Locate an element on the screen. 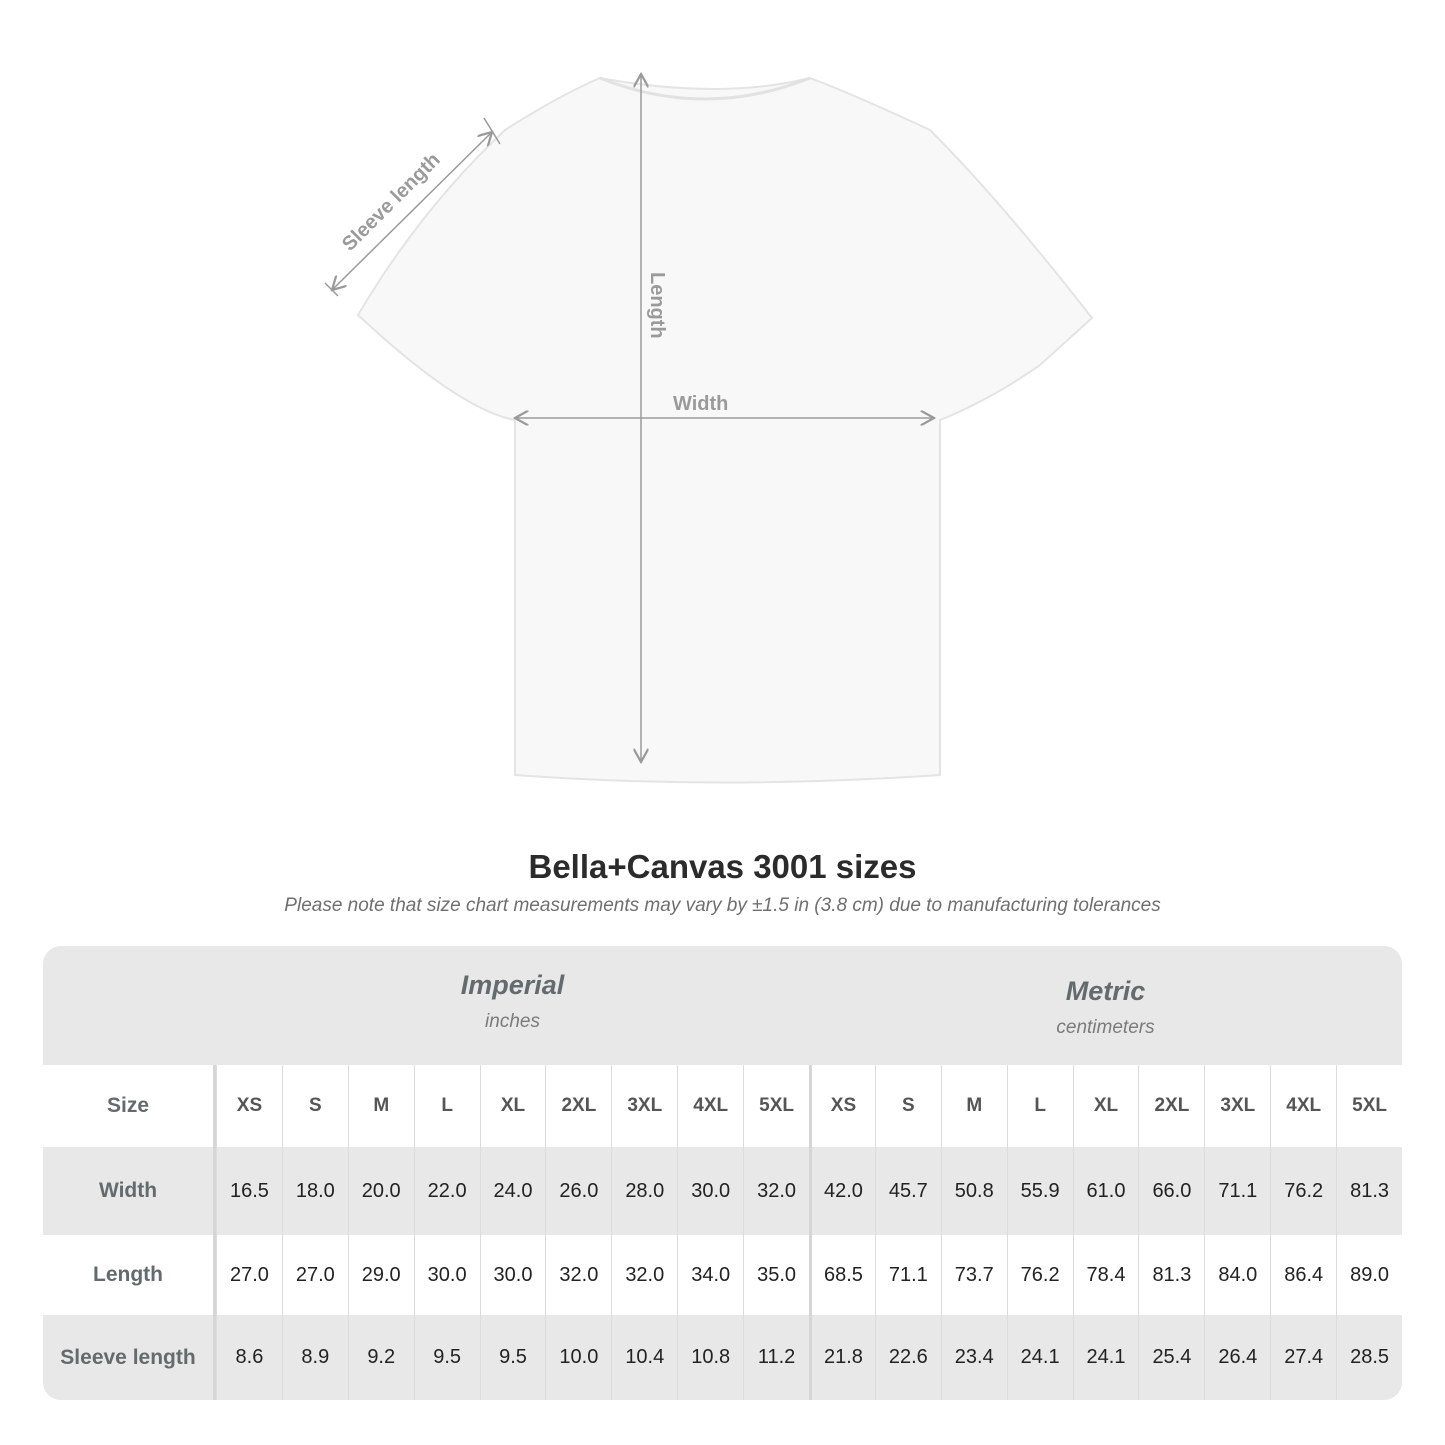  value-cell: 84.0 is located at coordinates (1237, 1275).